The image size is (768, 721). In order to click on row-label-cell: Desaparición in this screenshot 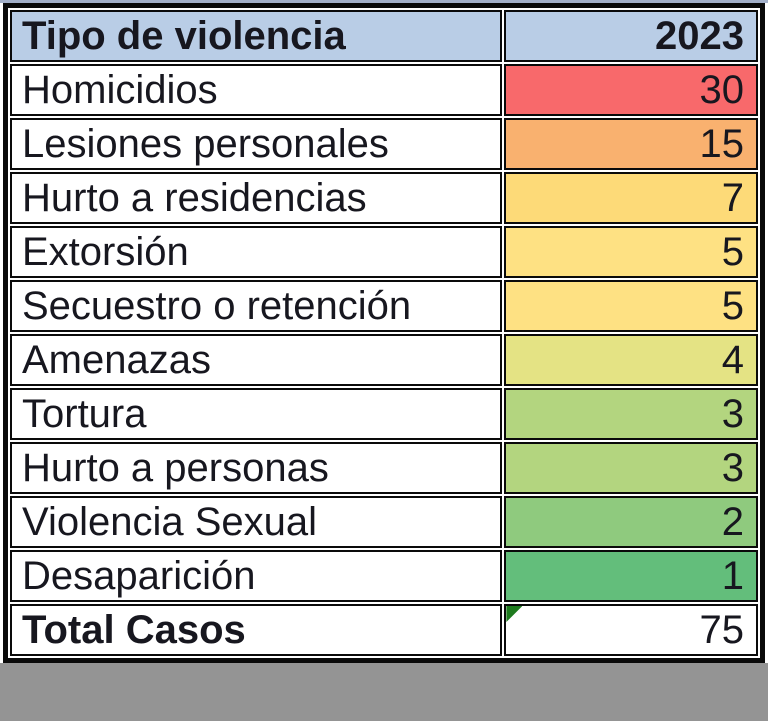, I will do `click(256, 576)`.